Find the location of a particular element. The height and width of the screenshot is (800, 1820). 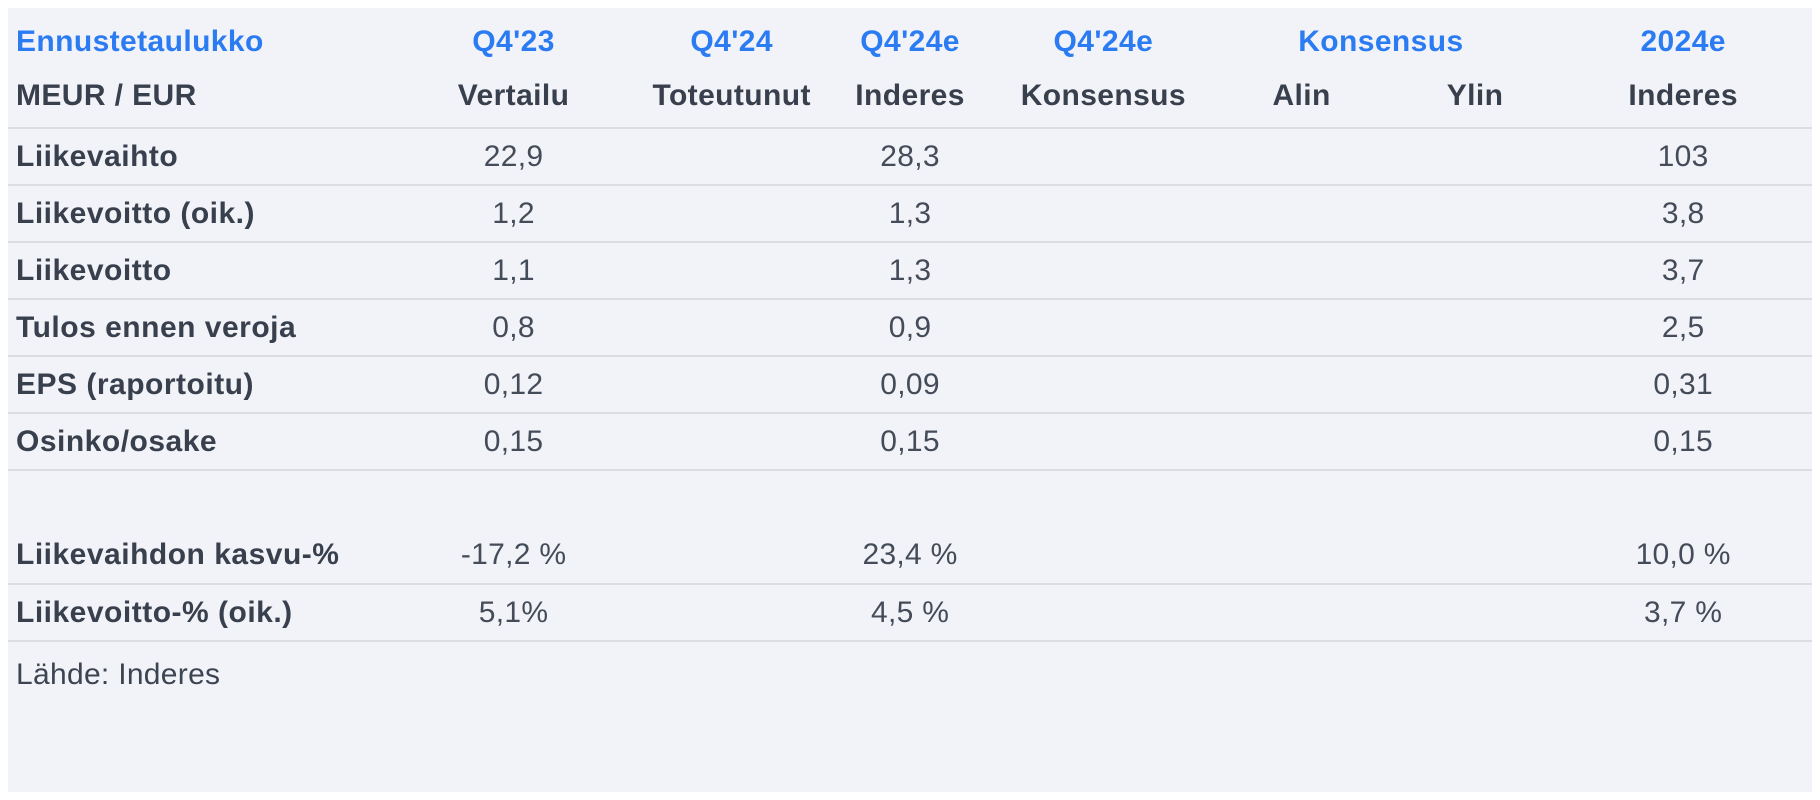

row-label: Liikevoitto is located at coordinates (196, 271).